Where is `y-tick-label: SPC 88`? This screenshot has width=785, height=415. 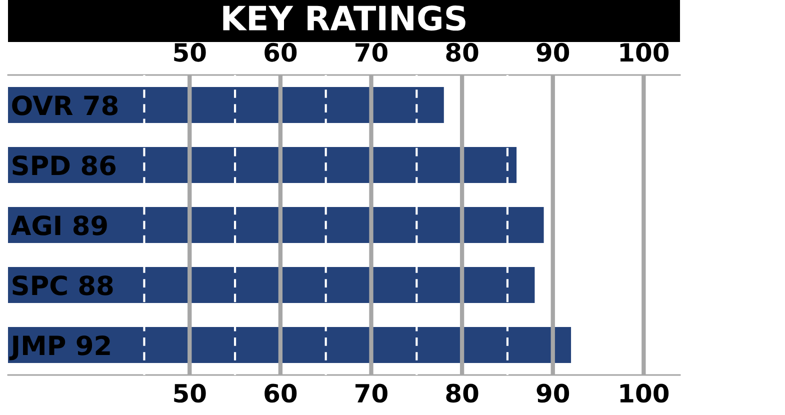 y-tick-label: SPC 88 is located at coordinates (62, 285).